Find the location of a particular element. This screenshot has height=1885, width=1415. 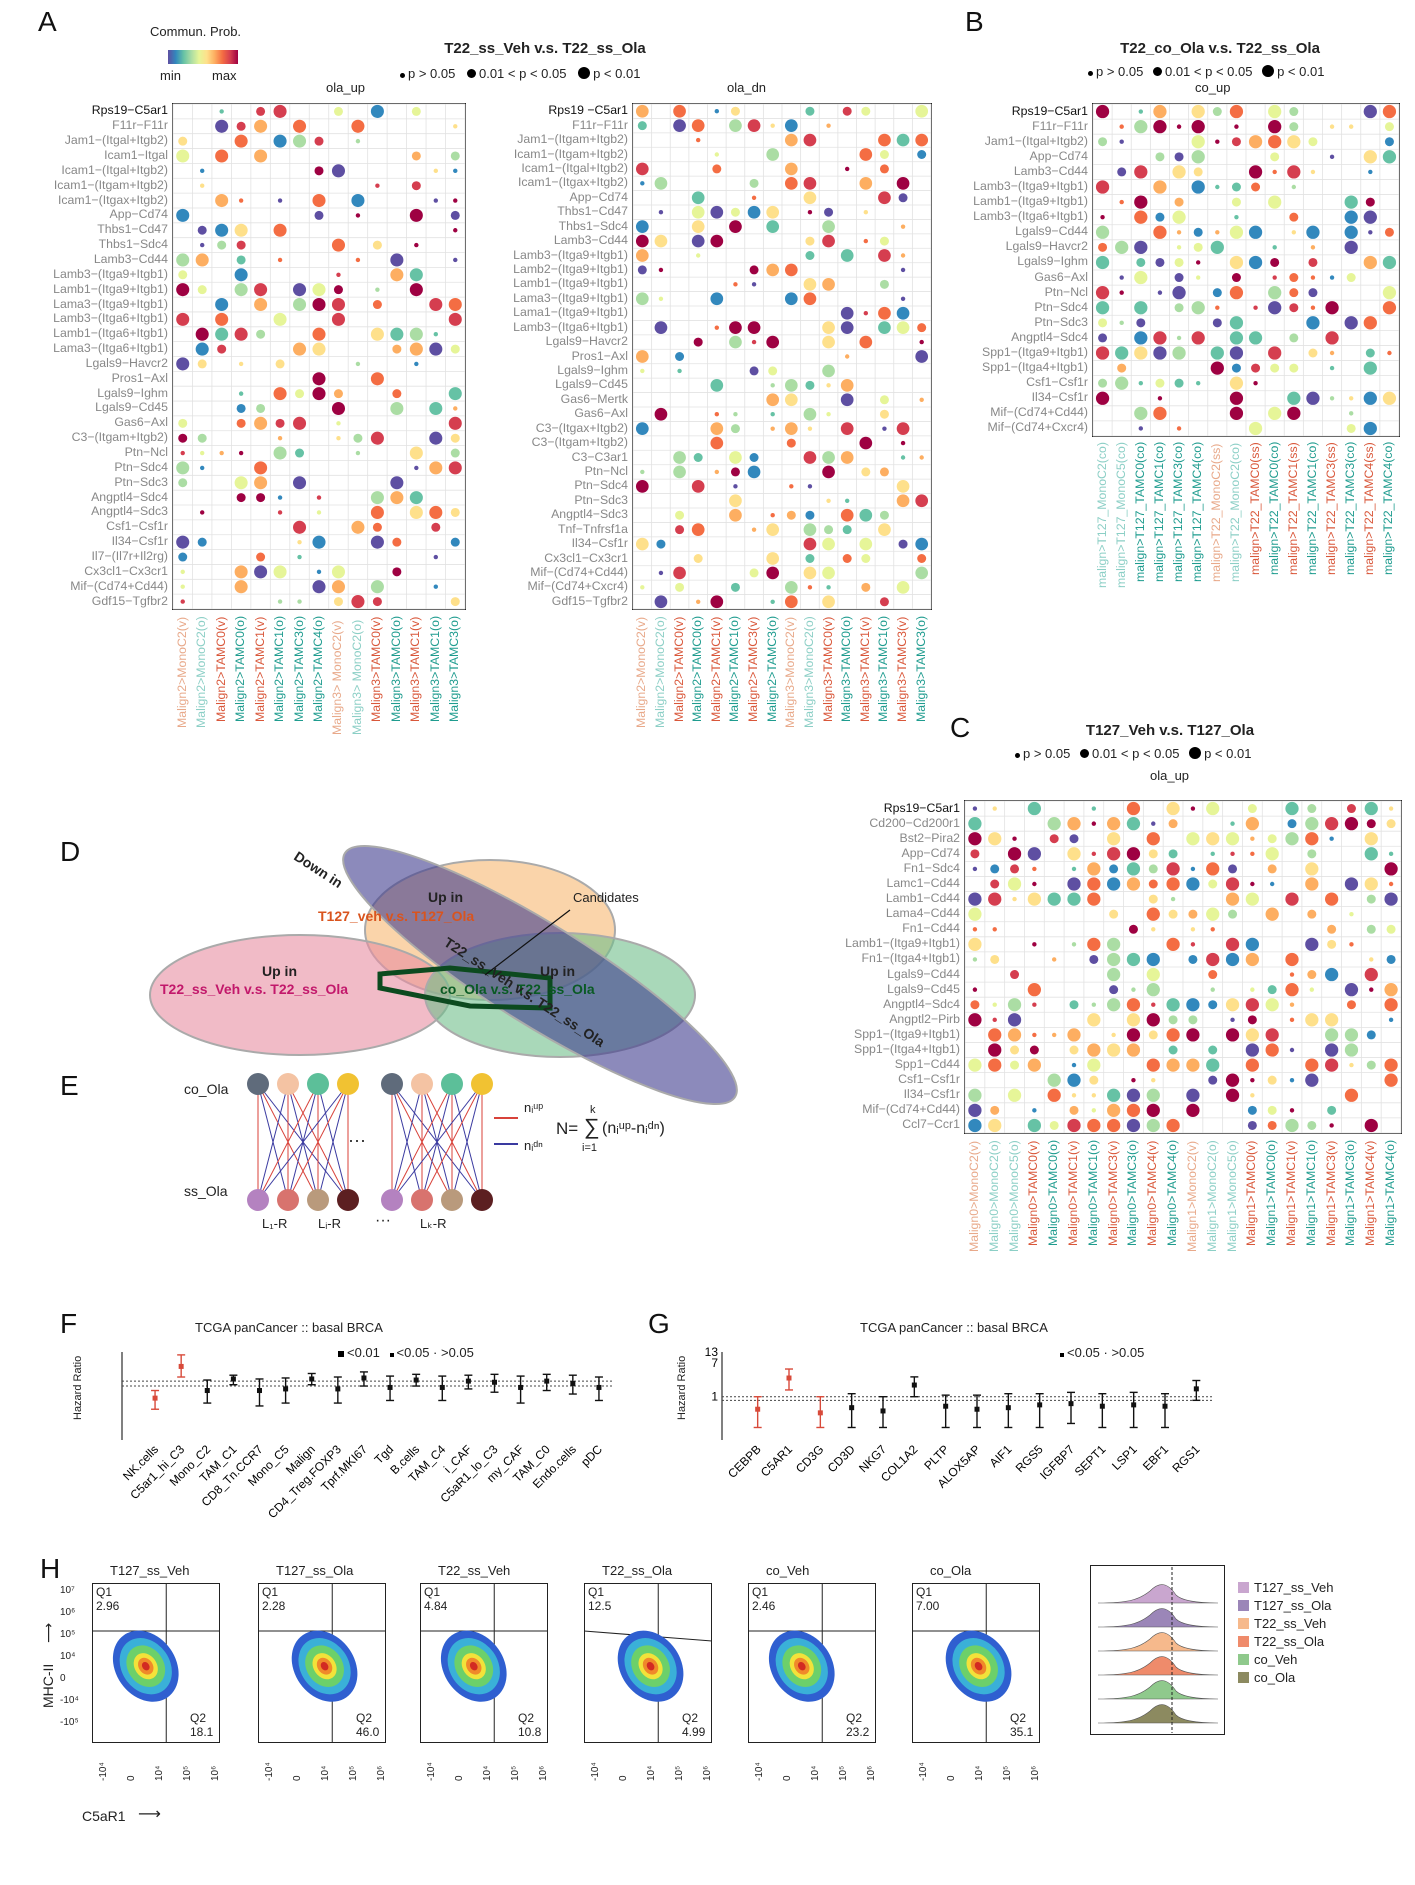

panel-f-title: TCGA panCancer :: basal BRCA is located at coordinates (289, 1327).